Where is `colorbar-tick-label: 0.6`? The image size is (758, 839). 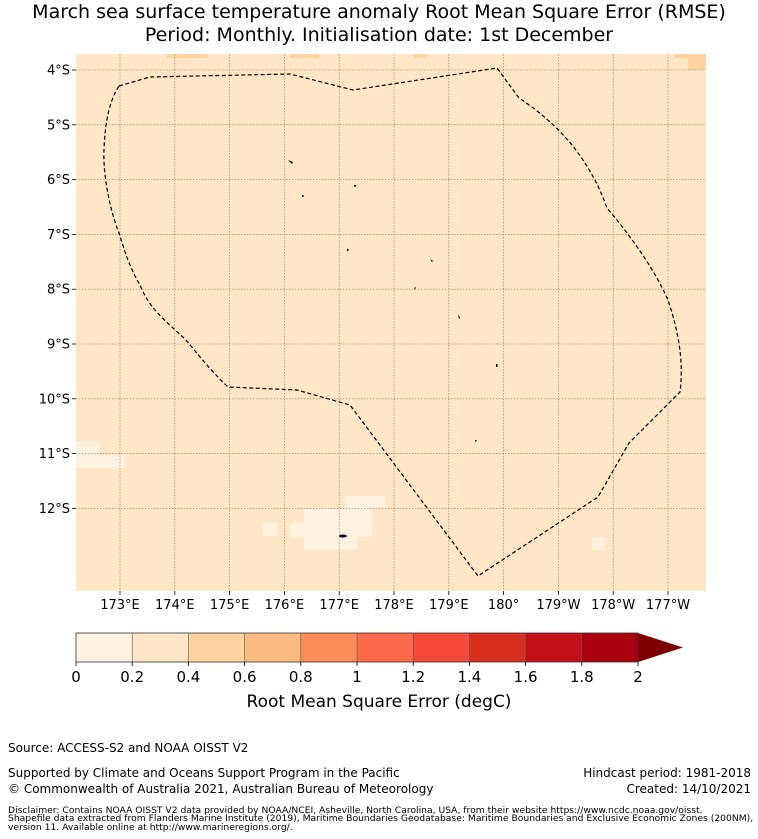 colorbar-tick-label: 0.6 is located at coordinates (245, 677).